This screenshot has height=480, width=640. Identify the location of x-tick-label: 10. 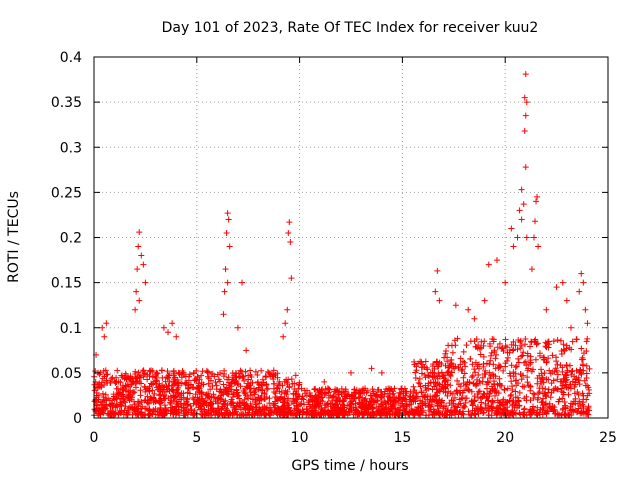
(300, 438).